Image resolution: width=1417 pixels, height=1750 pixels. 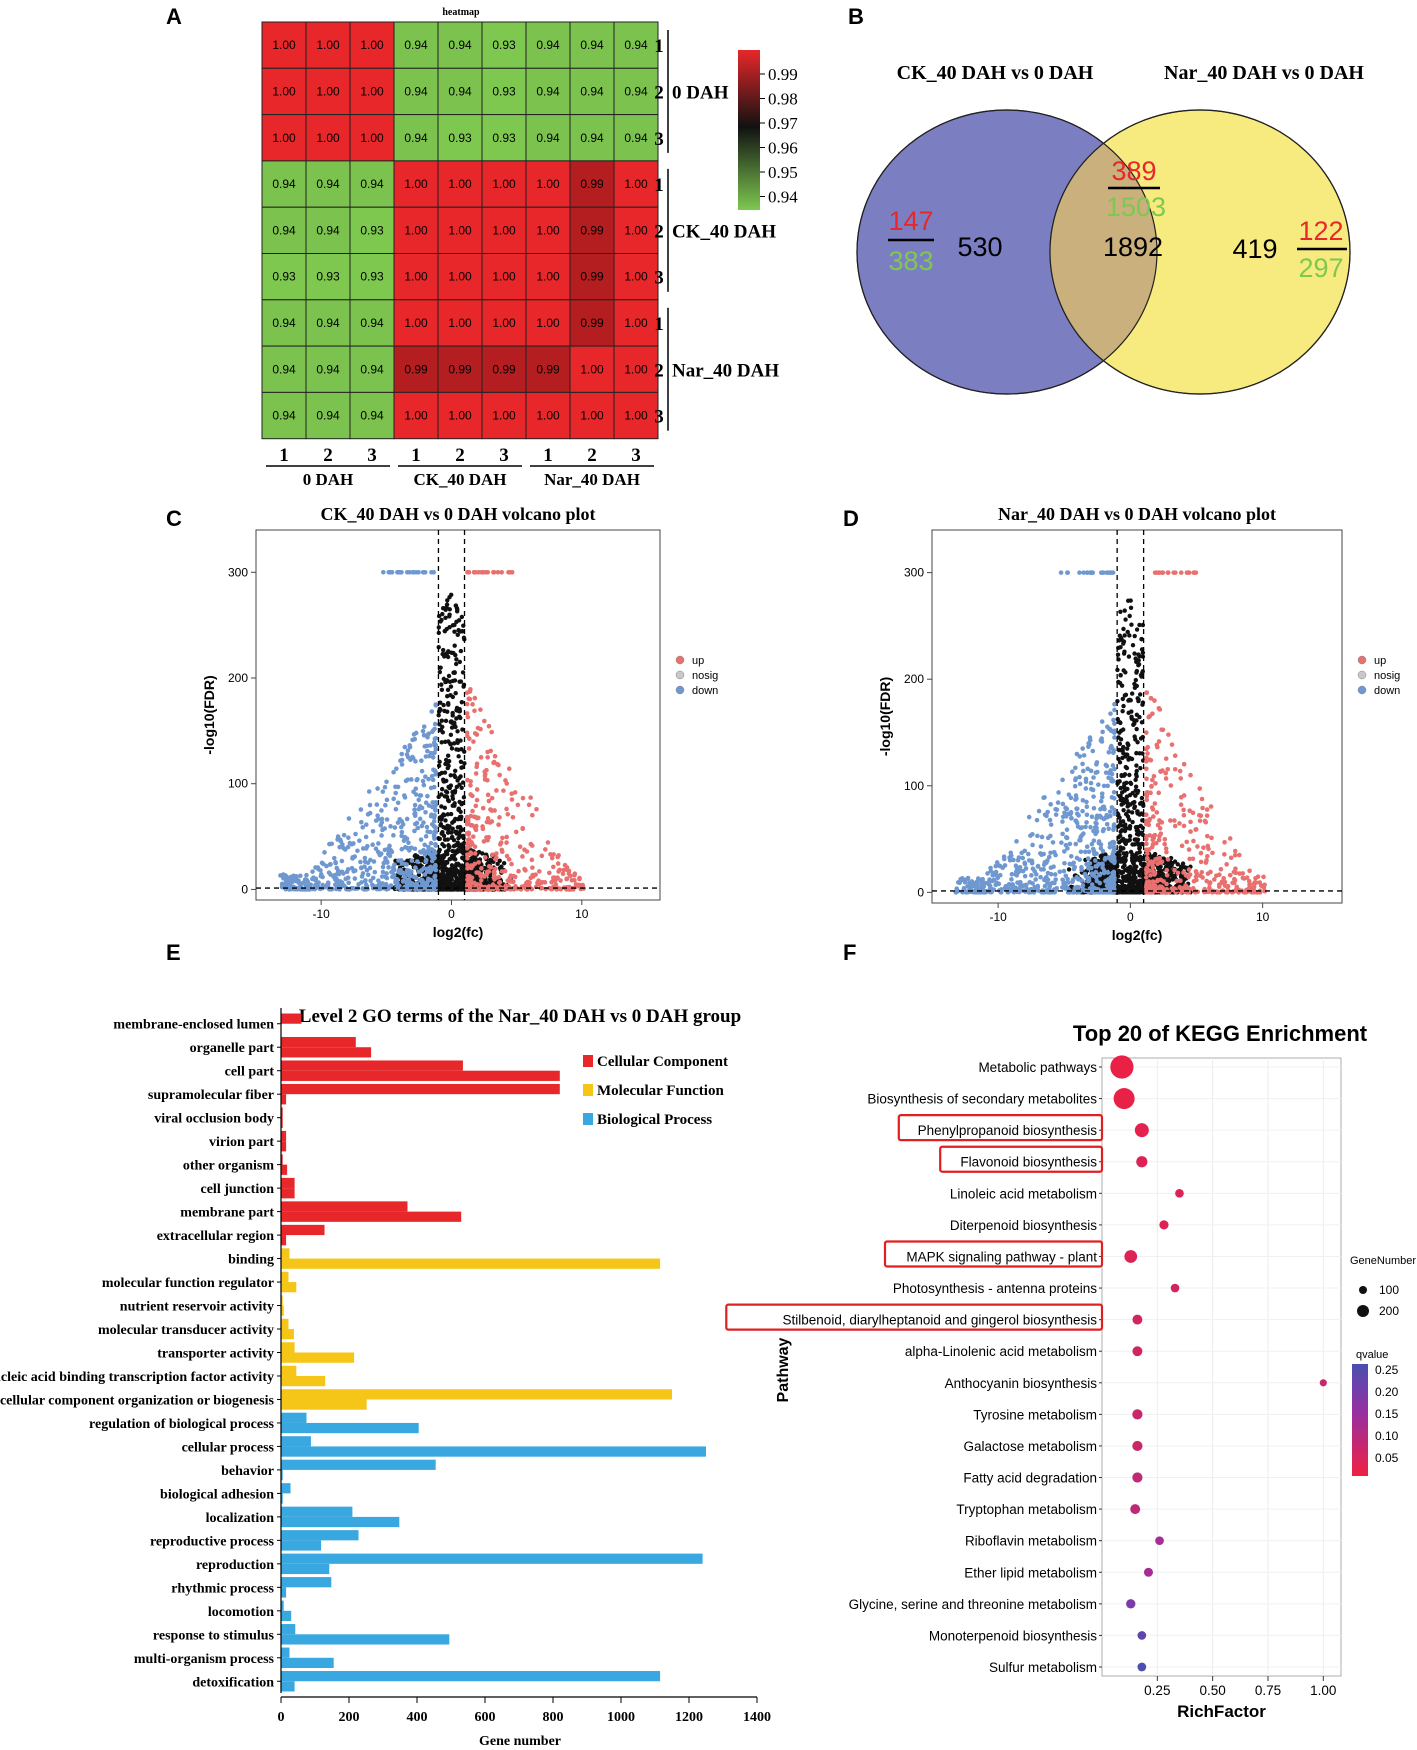 What do you see at coordinates (680, 660) in the screenshot?
I see `volcano-legend-marker` at bounding box center [680, 660].